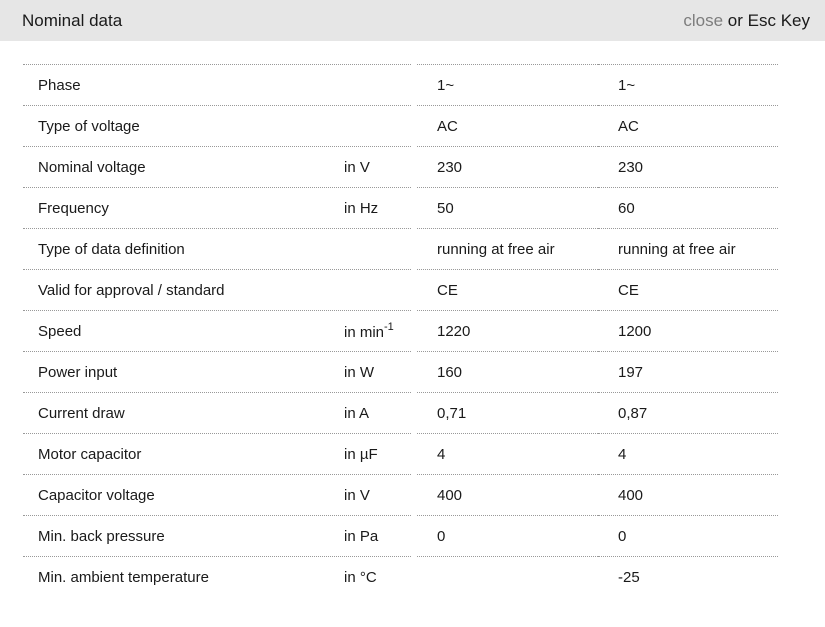 This screenshot has height=627, width=825. What do you see at coordinates (217, 412) in the screenshot?
I see `row-label-group: Current draw in A` at bounding box center [217, 412].